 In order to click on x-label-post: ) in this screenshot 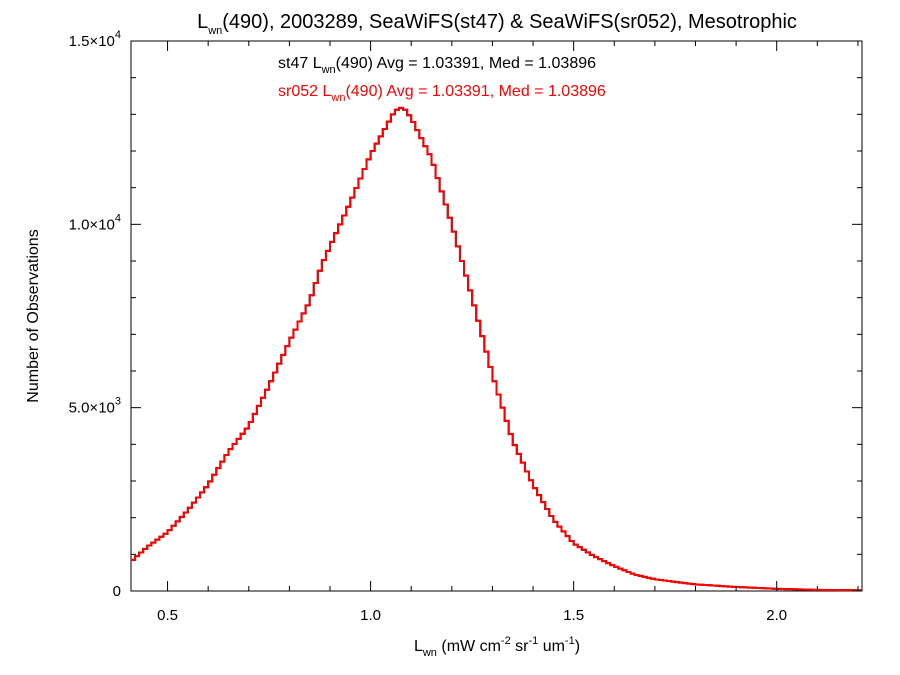, I will do `click(577, 646)`.